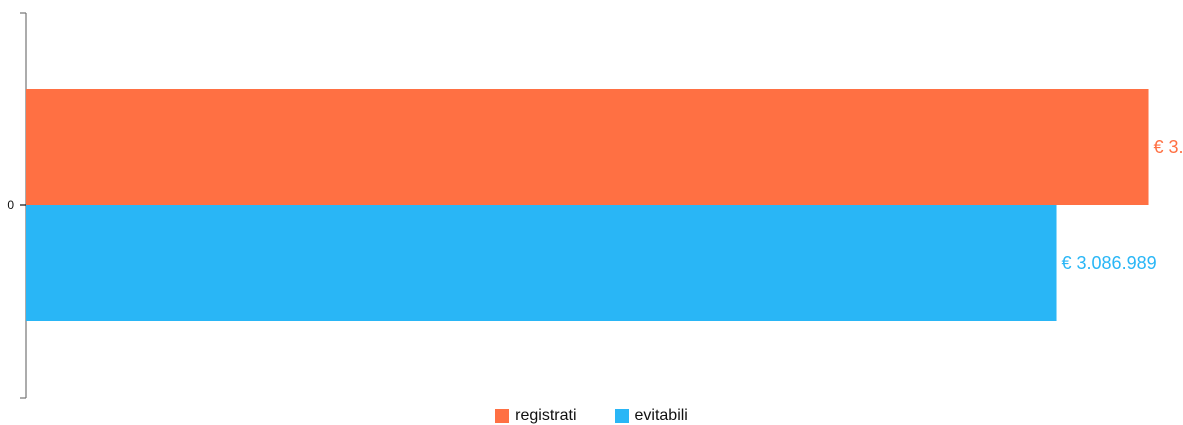 This screenshot has width=1183, height=425. What do you see at coordinates (546, 415) in the screenshot?
I see `legend-label-registrati: registrati` at bounding box center [546, 415].